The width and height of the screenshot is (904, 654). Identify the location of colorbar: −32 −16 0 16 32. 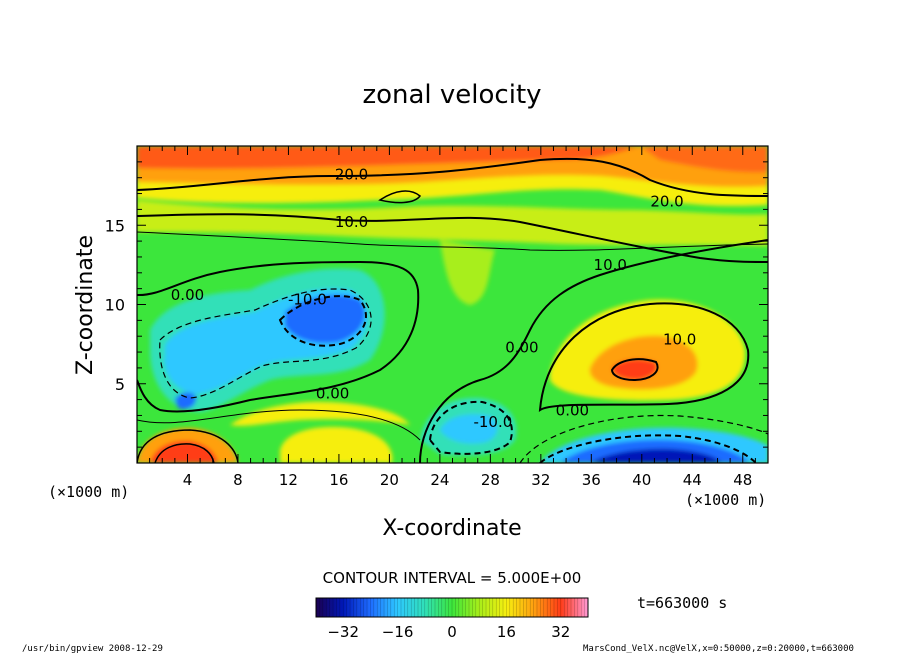
(452, 619).